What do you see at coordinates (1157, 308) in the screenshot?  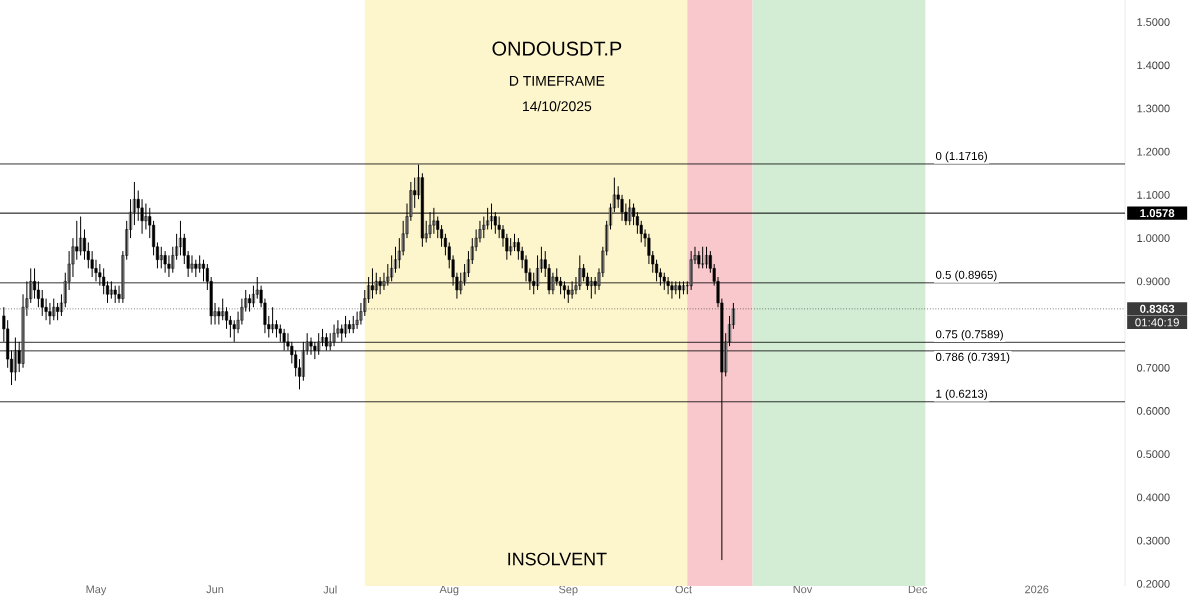 I see `ref-line-label: 0.8363` at bounding box center [1157, 308].